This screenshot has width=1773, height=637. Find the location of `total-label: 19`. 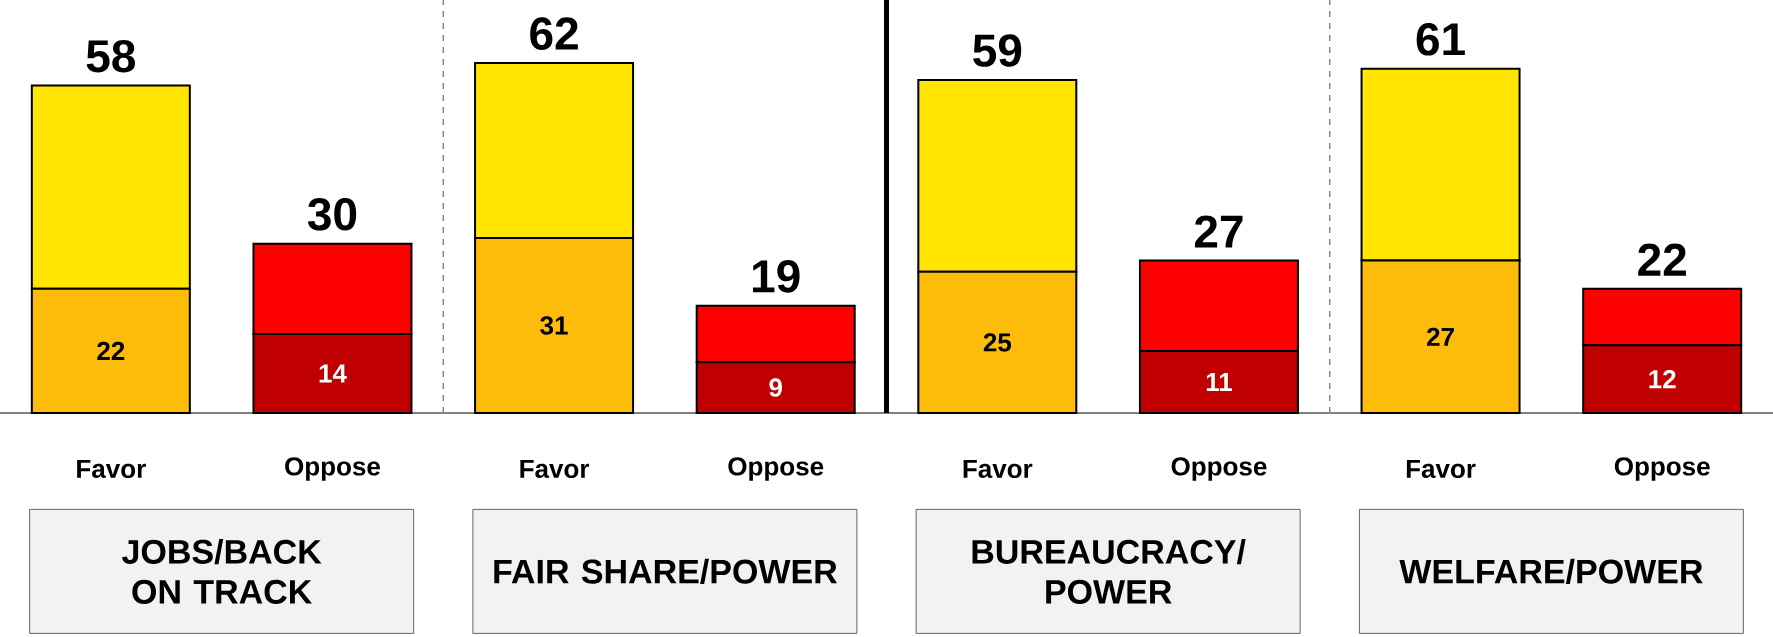

total-label: 19 is located at coordinates (776, 276).